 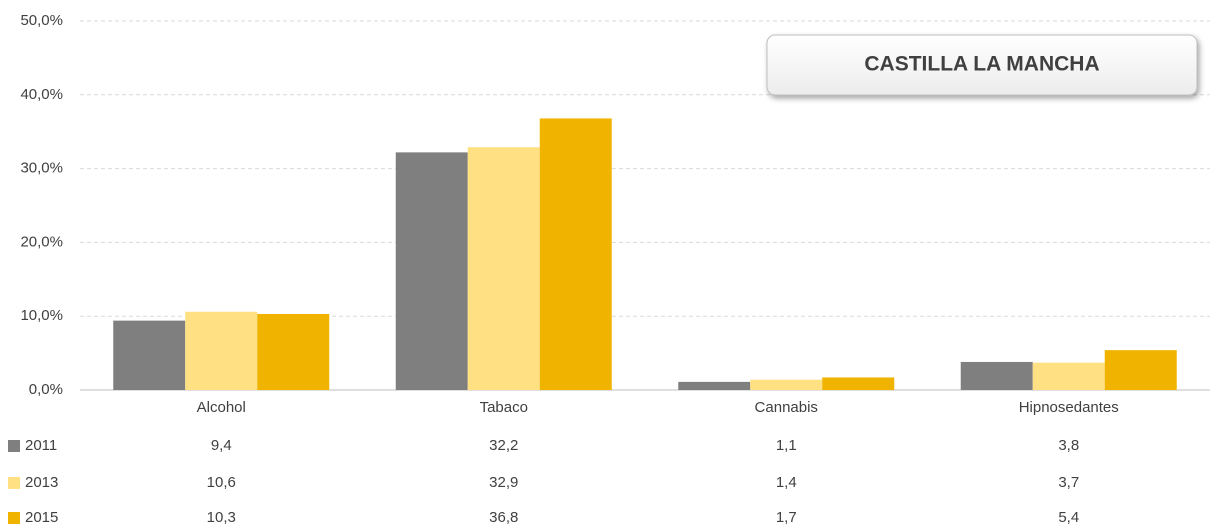 I want to click on legend-label: 2013, so click(x=41, y=482).